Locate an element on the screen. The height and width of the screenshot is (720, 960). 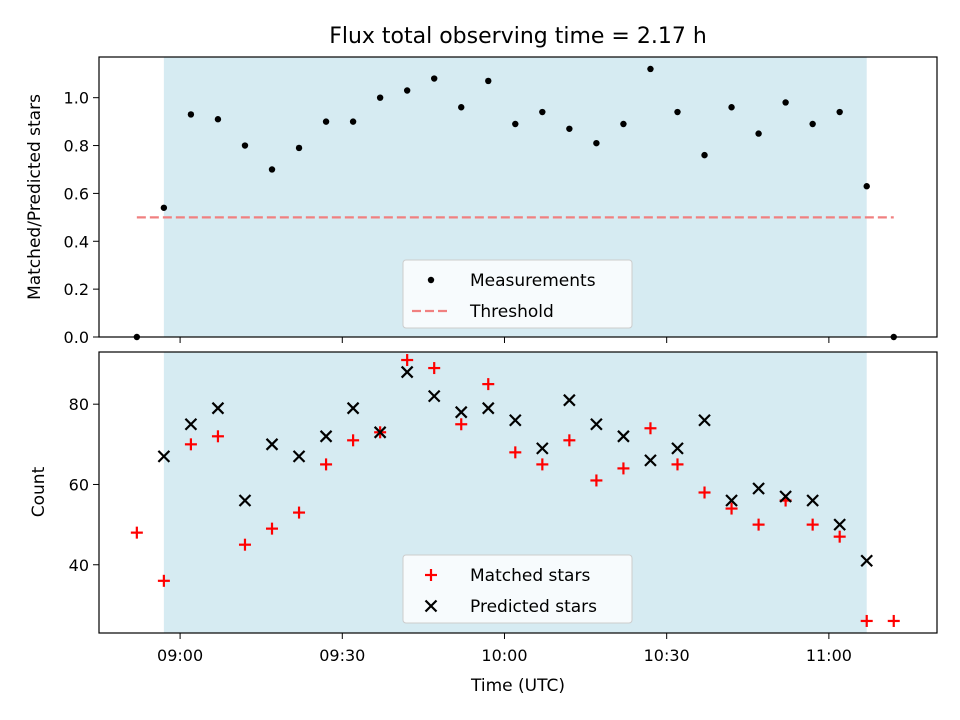
bottom-y-tick-label: 40 is located at coordinates (79, 565).